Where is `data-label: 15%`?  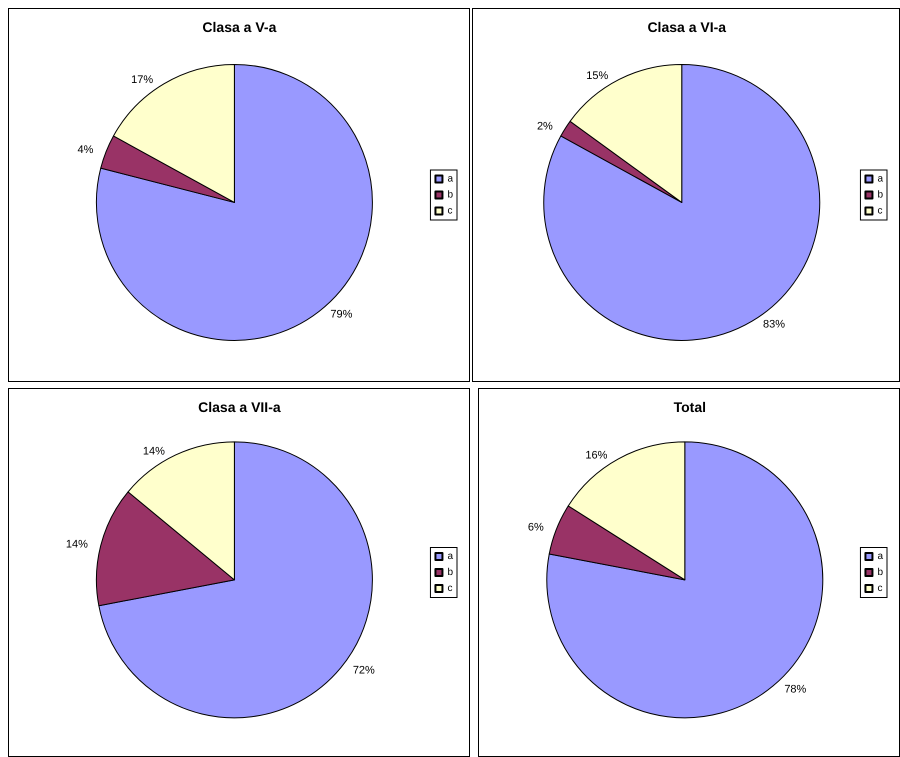 data-label: 15% is located at coordinates (597, 76).